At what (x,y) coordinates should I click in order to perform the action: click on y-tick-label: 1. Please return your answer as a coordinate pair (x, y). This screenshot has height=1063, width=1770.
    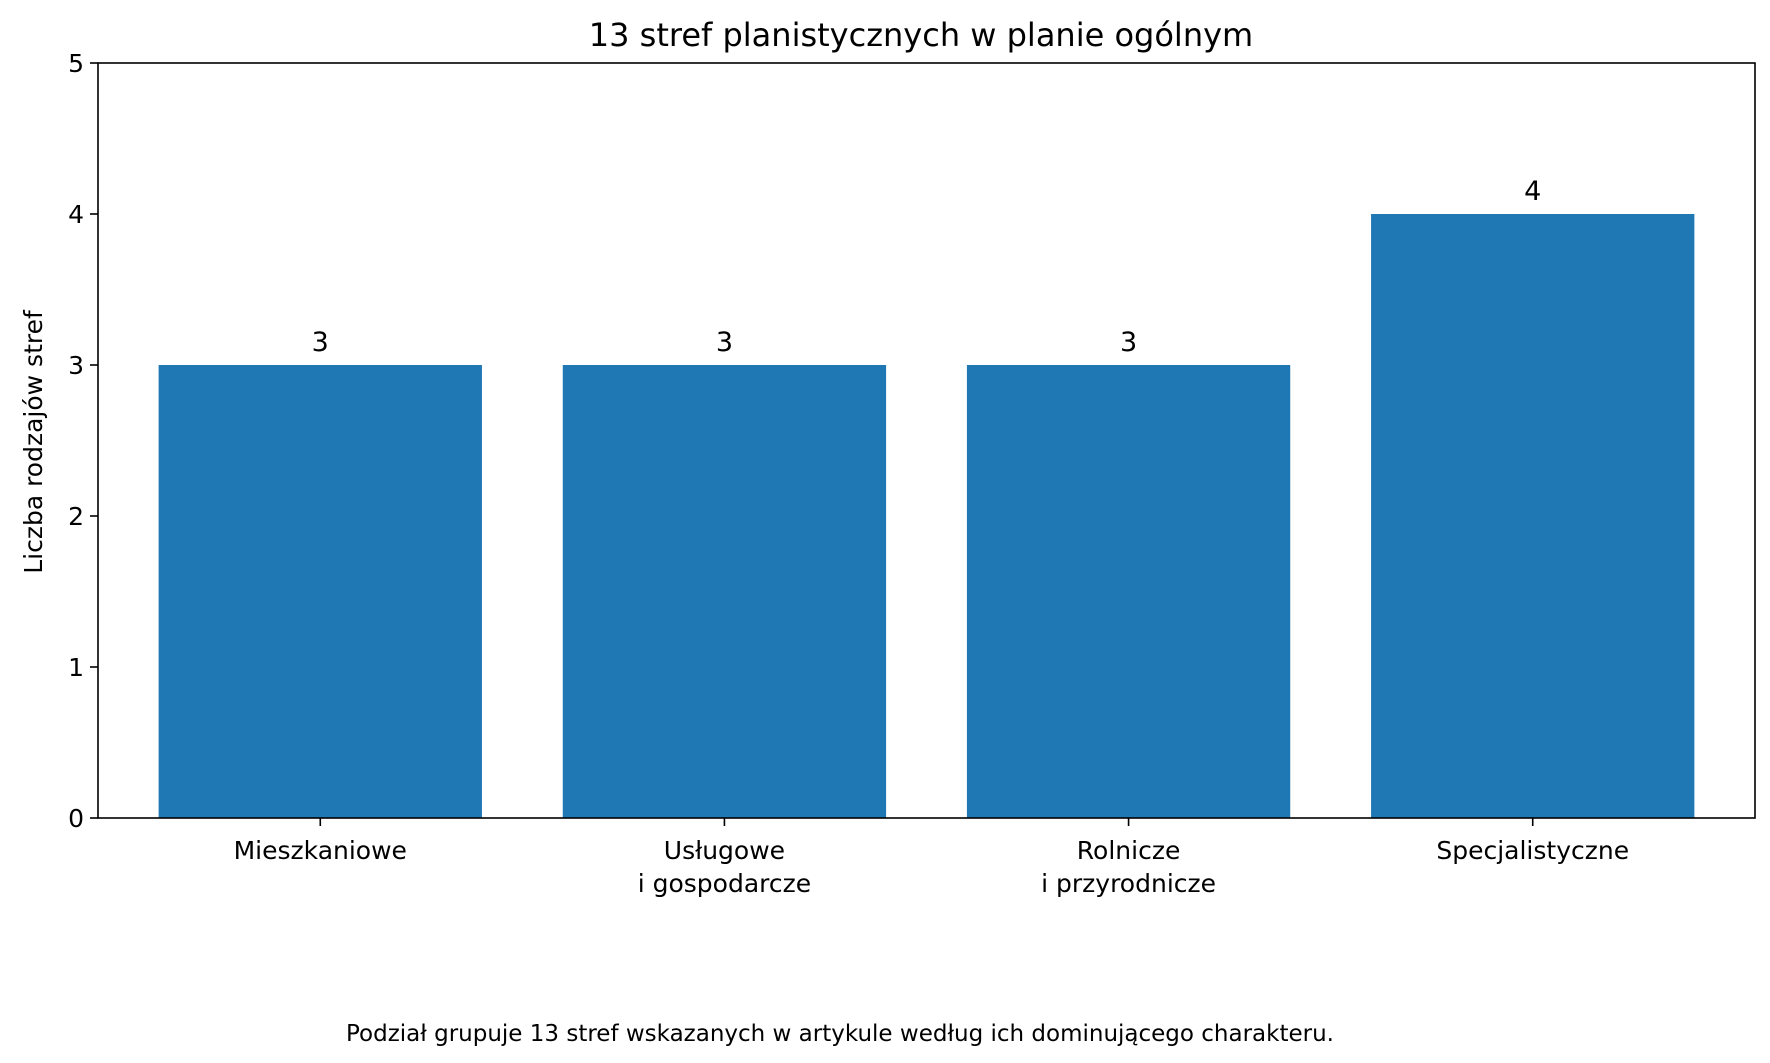
    Looking at the image, I should click on (76, 667).